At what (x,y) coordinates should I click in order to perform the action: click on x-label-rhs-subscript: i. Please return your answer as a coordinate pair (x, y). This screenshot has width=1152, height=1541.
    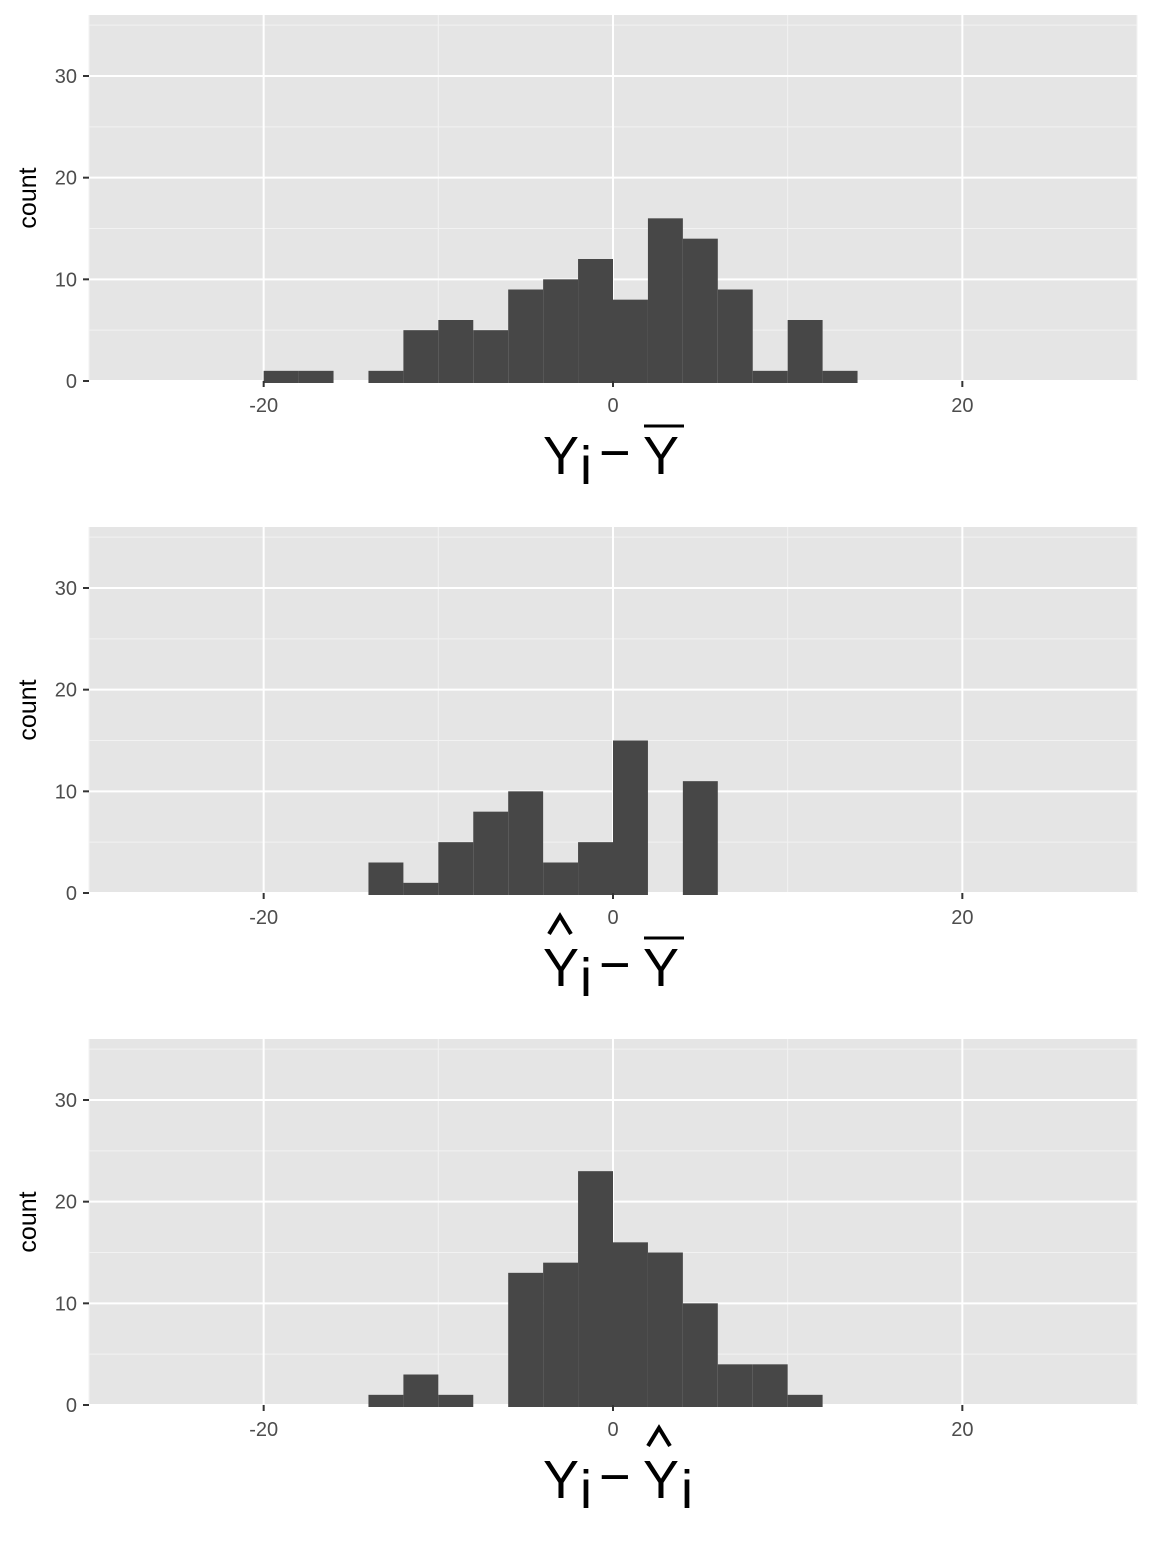
    Looking at the image, I should click on (687, 1490).